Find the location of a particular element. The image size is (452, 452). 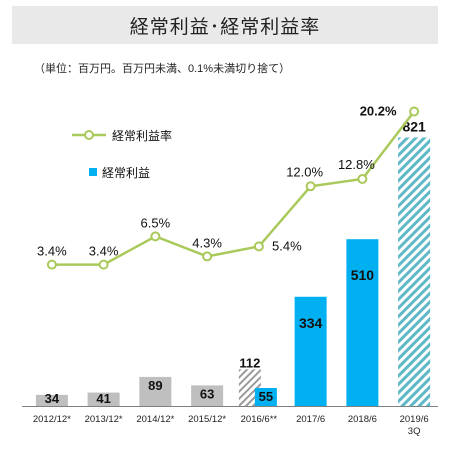

title-band: 経常利益･経常利益率 is located at coordinates (225, 25).